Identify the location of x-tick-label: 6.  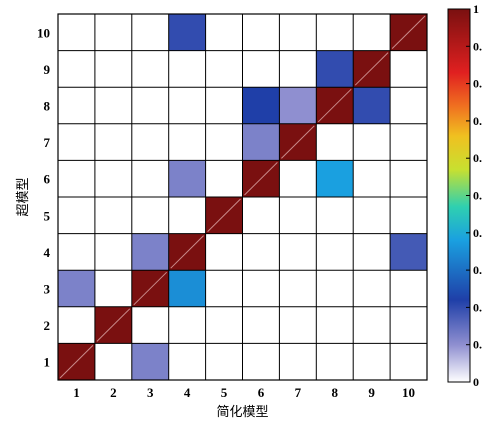
(261, 392).